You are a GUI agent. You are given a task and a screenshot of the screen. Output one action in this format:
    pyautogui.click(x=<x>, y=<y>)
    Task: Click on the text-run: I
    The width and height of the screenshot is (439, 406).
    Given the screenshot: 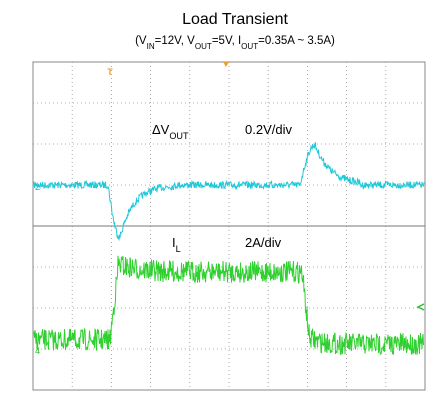 What is the action you would take?
    pyautogui.click(x=174, y=242)
    